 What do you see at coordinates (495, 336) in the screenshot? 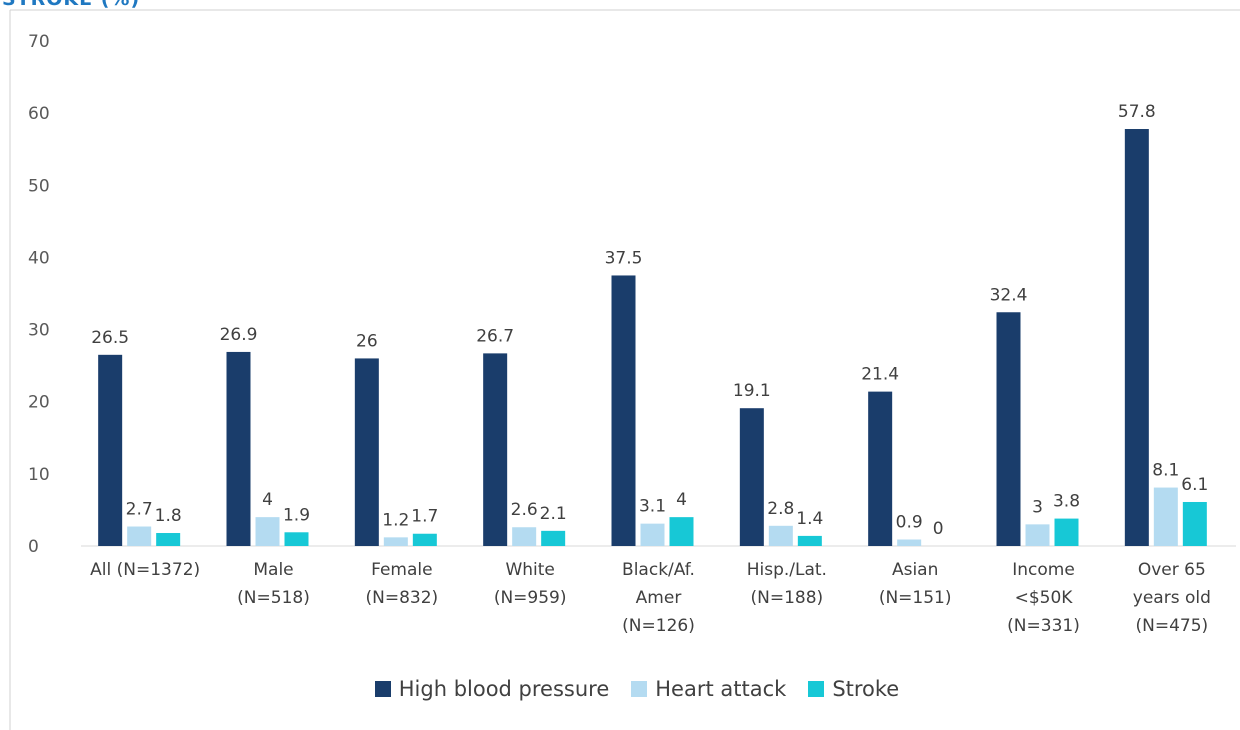
I see `data-label: 26.7` at bounding box center [495, 336].